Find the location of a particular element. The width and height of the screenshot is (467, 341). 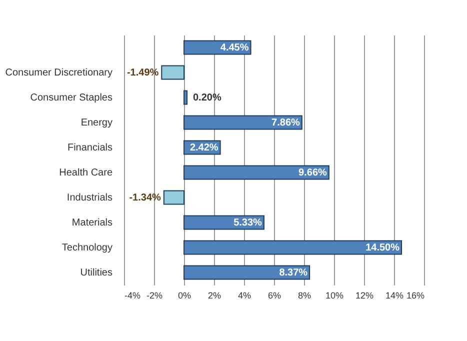

x-tick-label: 2% is located at coordinates (215, 295).